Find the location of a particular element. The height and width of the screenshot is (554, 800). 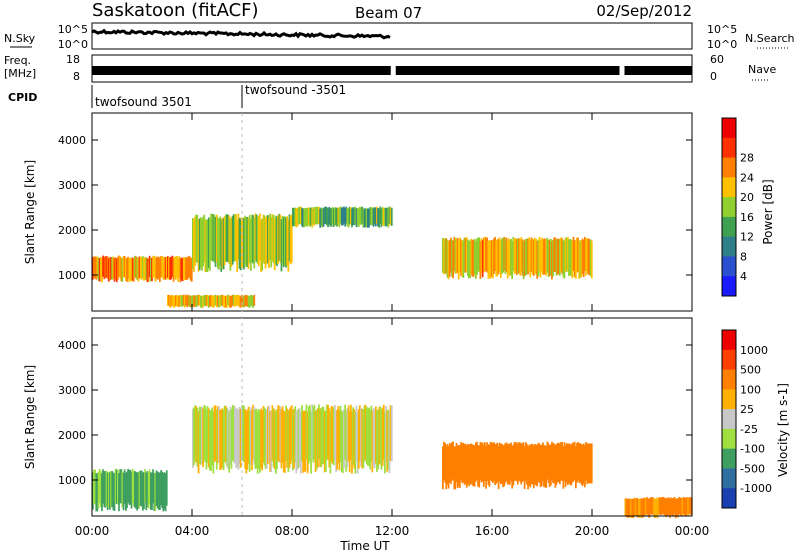

power-colorbar-label: Power [dB] is located at coordinates (768, 211).